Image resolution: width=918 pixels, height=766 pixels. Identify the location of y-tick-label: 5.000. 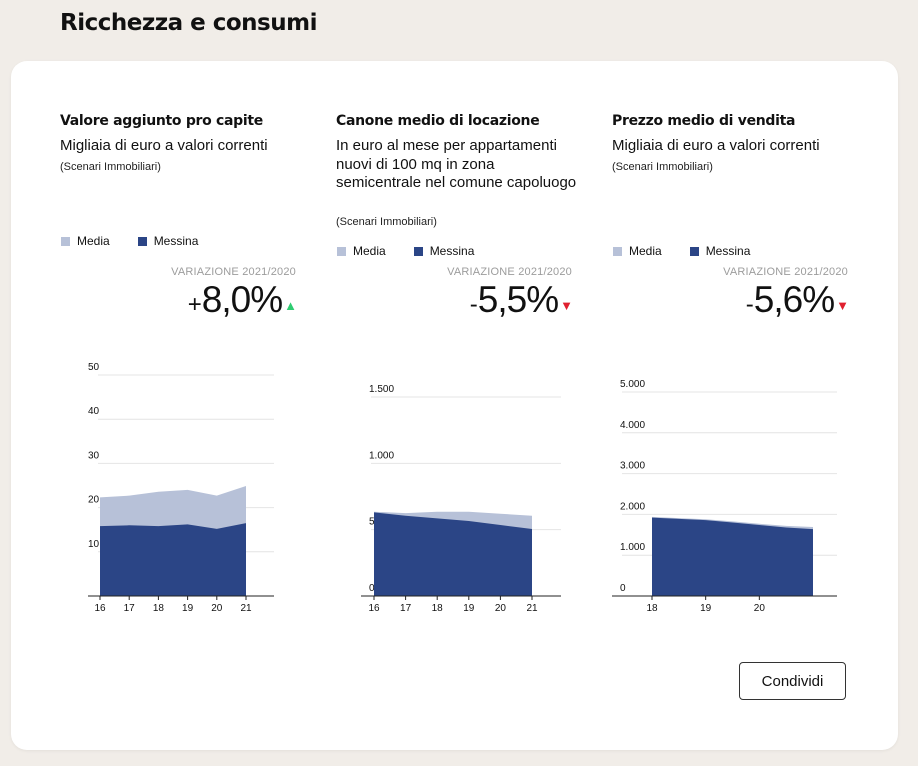
(632, 384).